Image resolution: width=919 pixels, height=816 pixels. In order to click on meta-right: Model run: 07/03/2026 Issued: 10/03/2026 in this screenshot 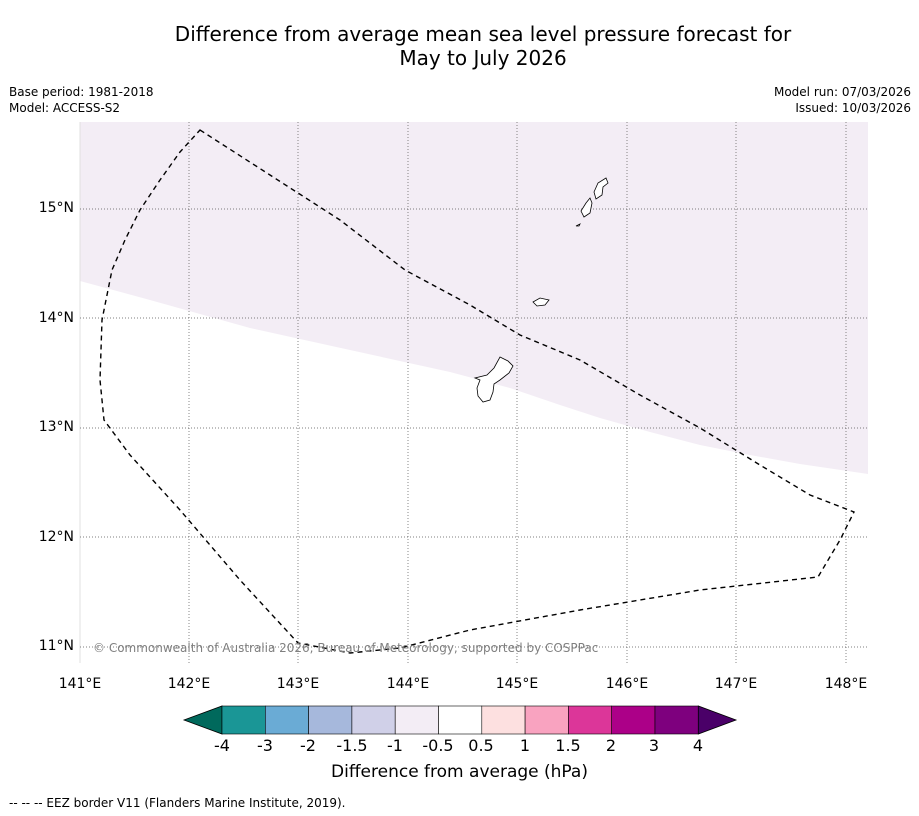, I will do `click(842, 100)`.